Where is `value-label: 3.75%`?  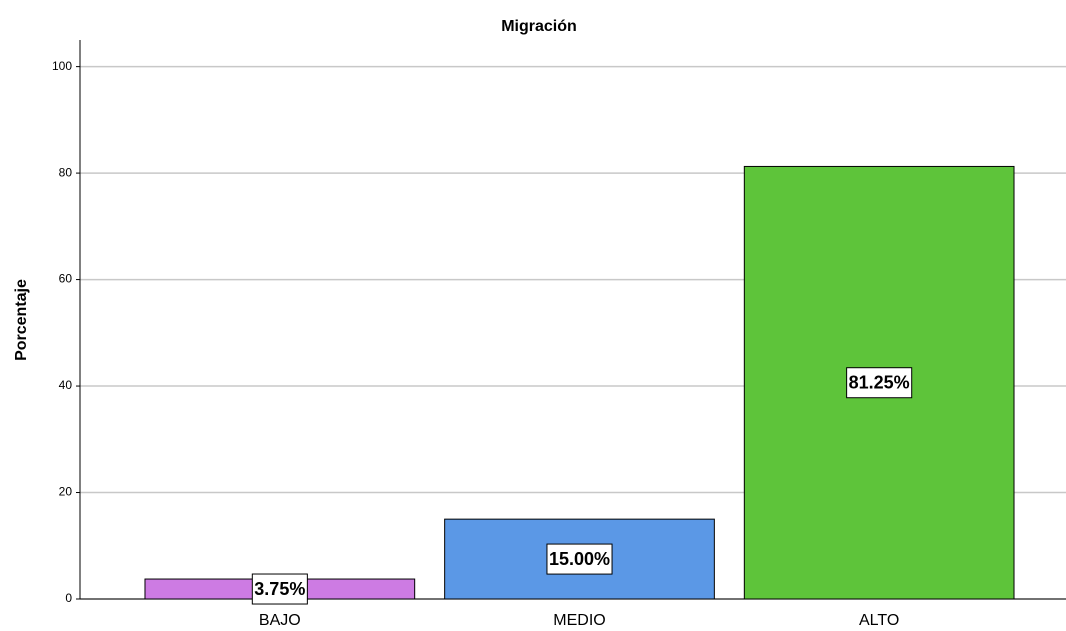 value-label: 3.75% is located at coordinates (279, 589).